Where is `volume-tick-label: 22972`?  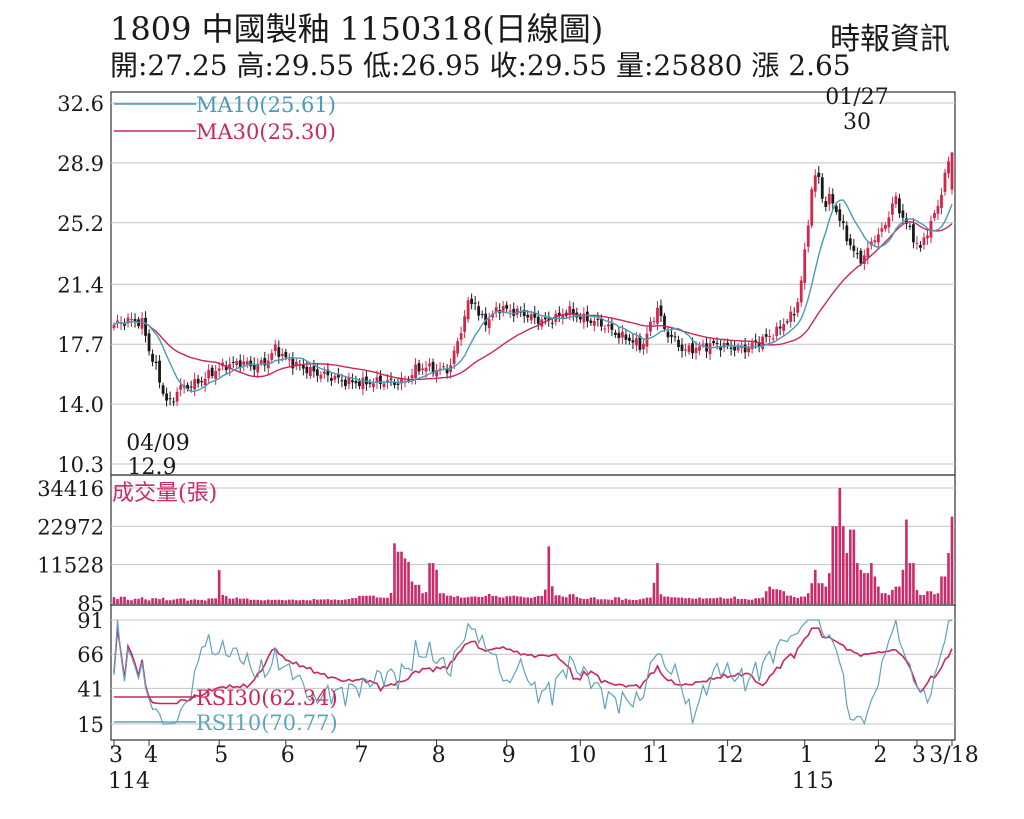 volume-tick-label: 22972 is located at coordinates (70, 527).